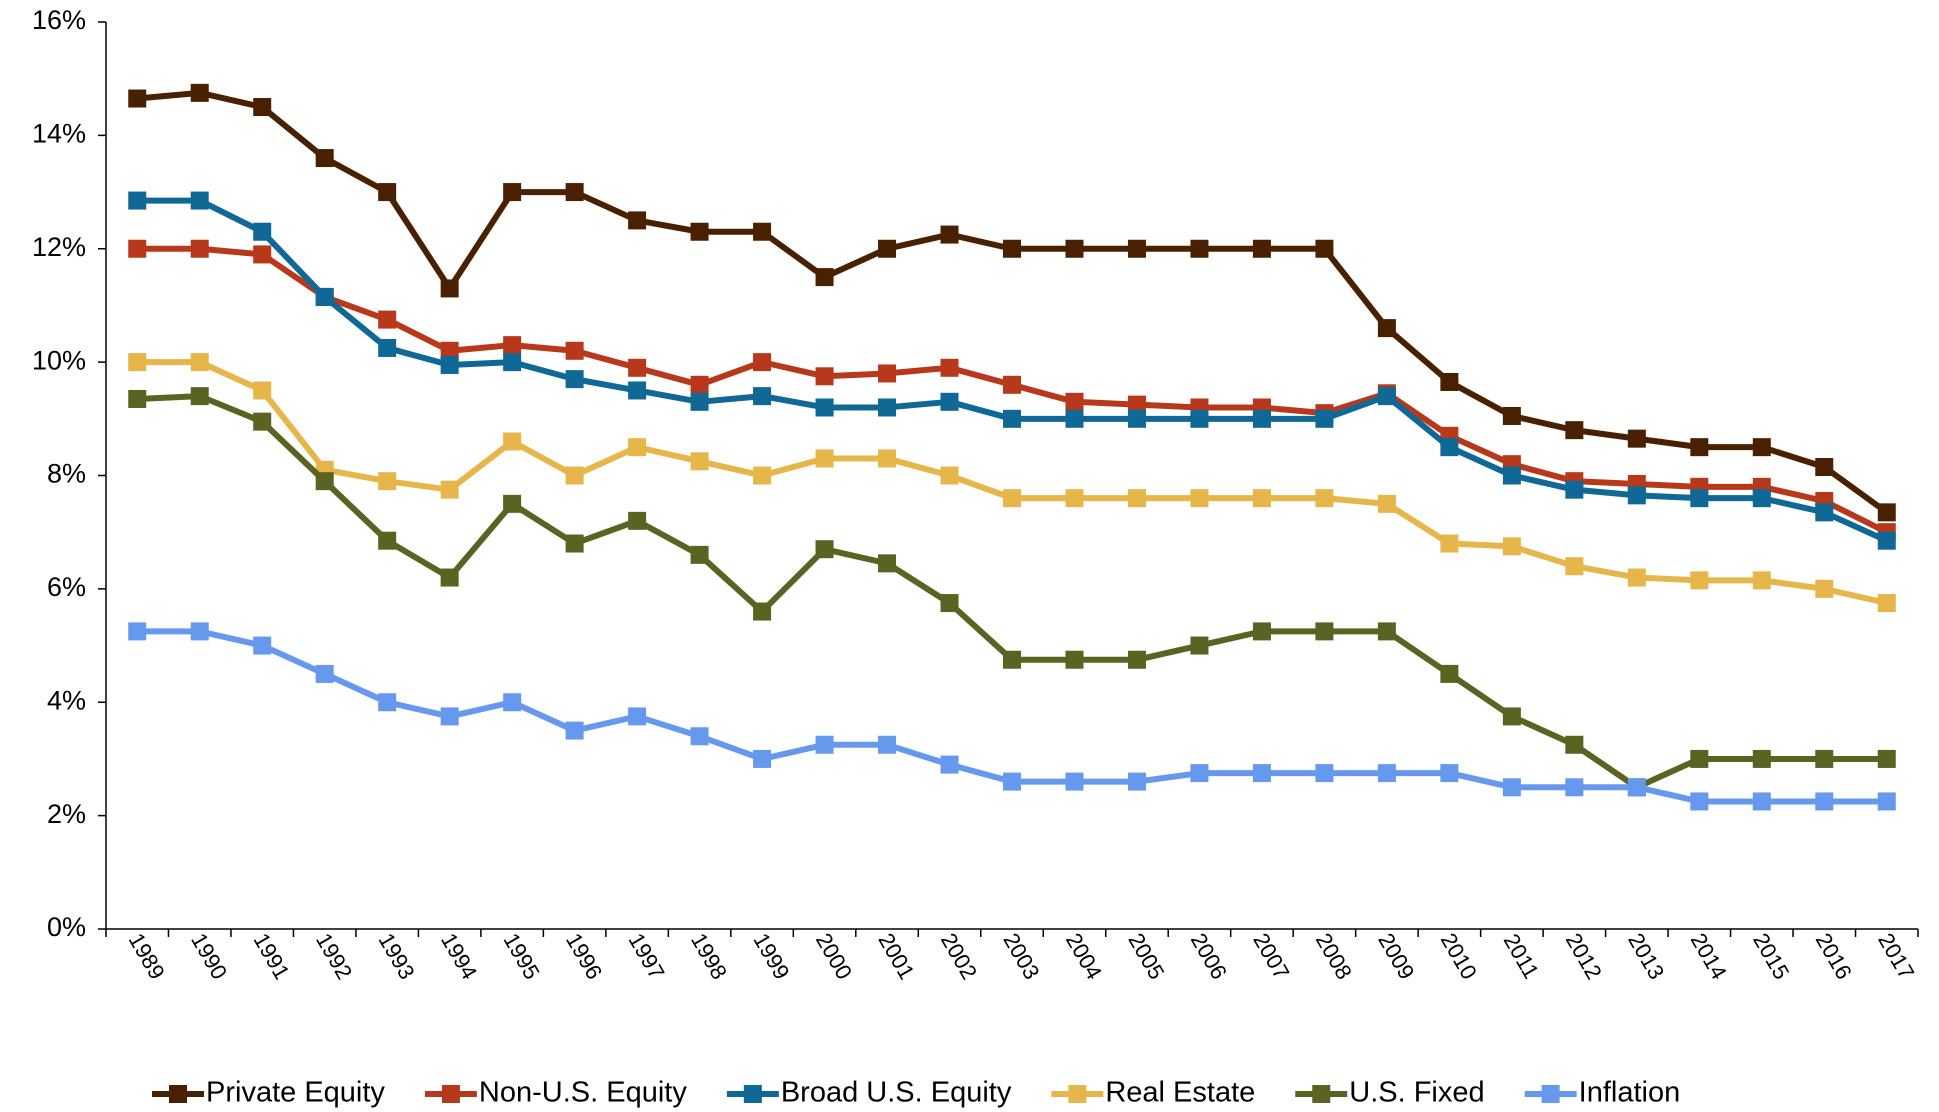 The width and height of the screenshot is (1939, 1112). I want to click on y-tick-label: 2%, so click(66, 814).